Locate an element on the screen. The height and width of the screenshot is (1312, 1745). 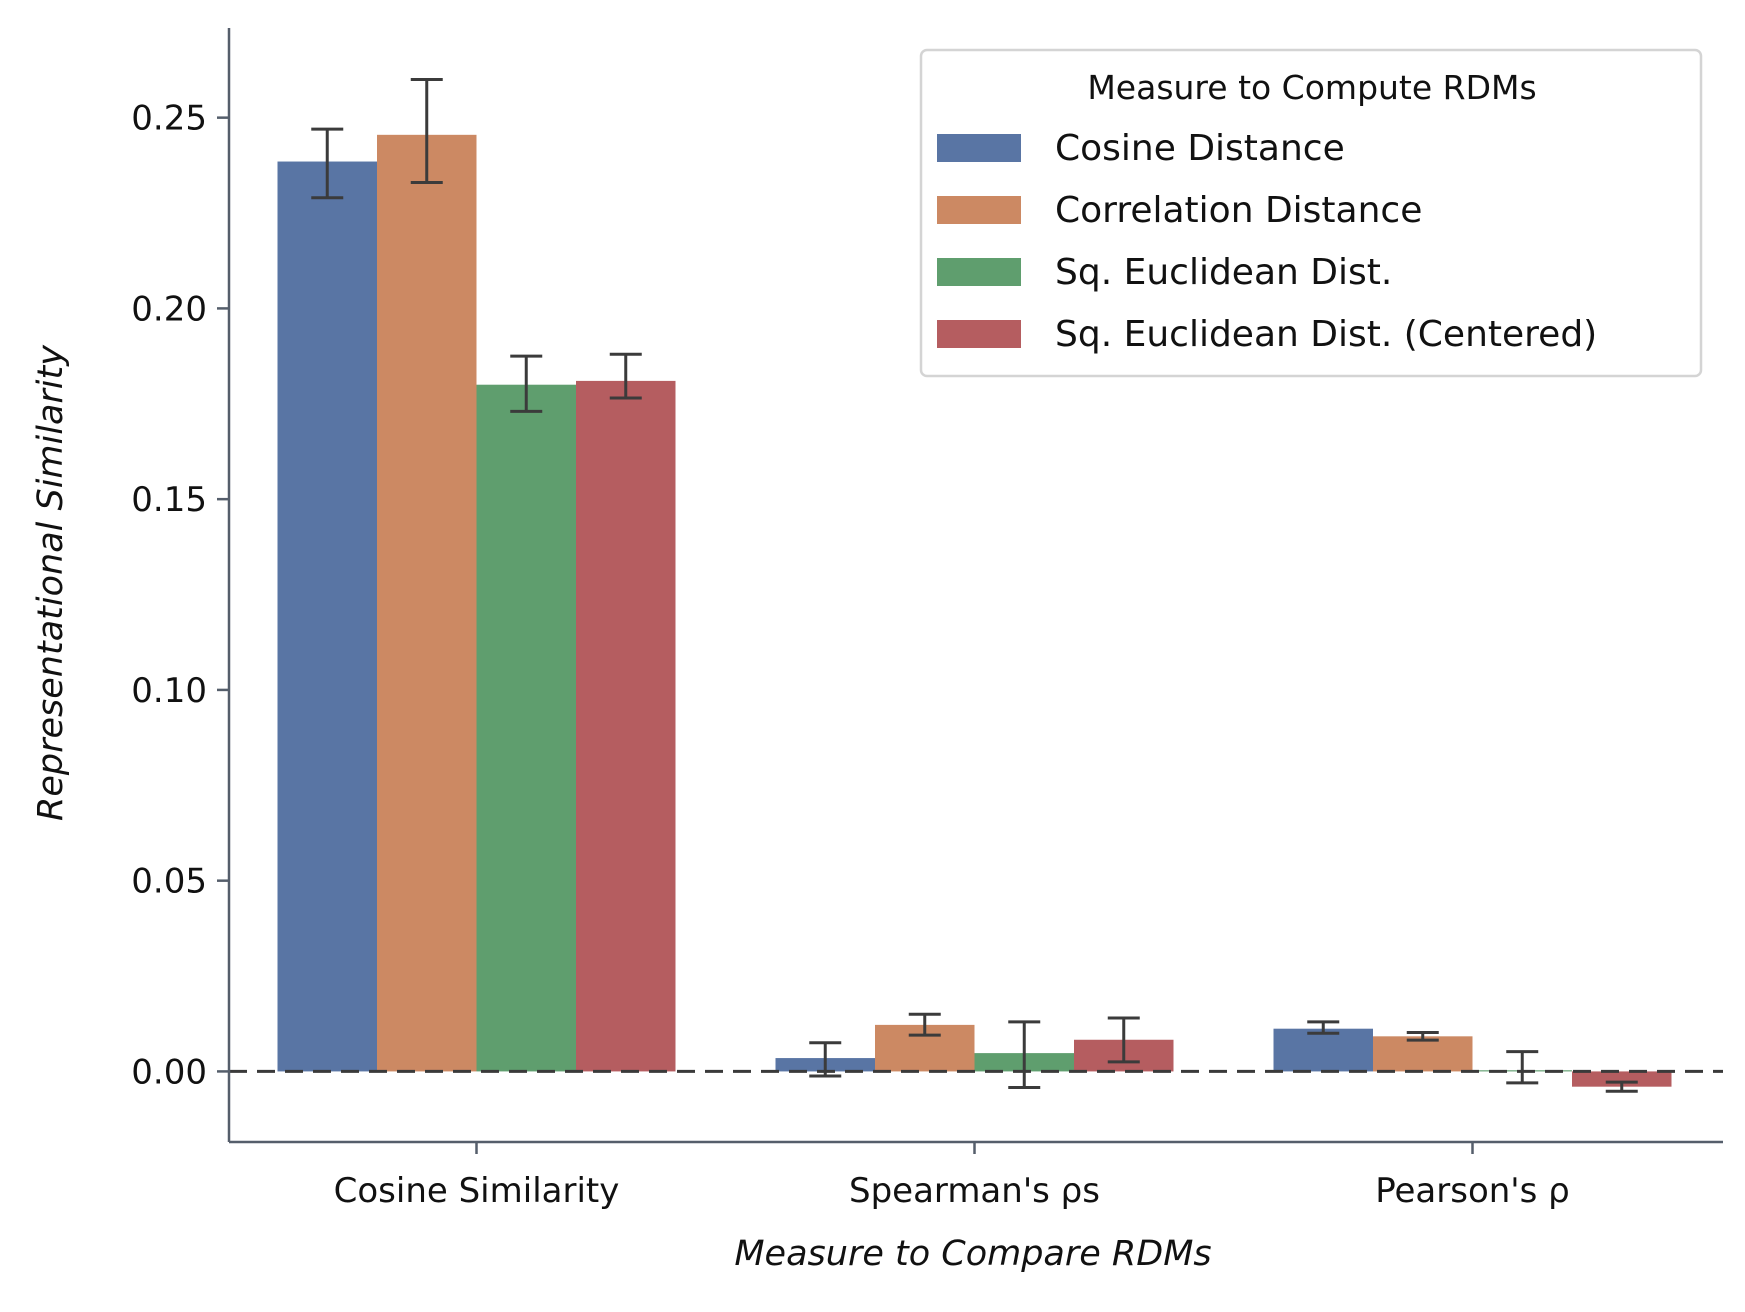
y-tick-label: 0.25 is located at coordinates (169, 119).